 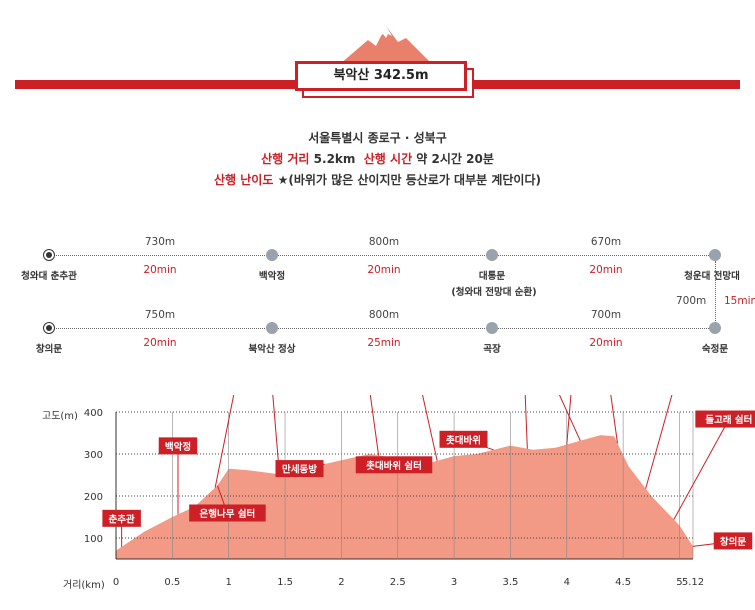 I want to click on route-node-label: 창의문, so click(x=49, y=349).